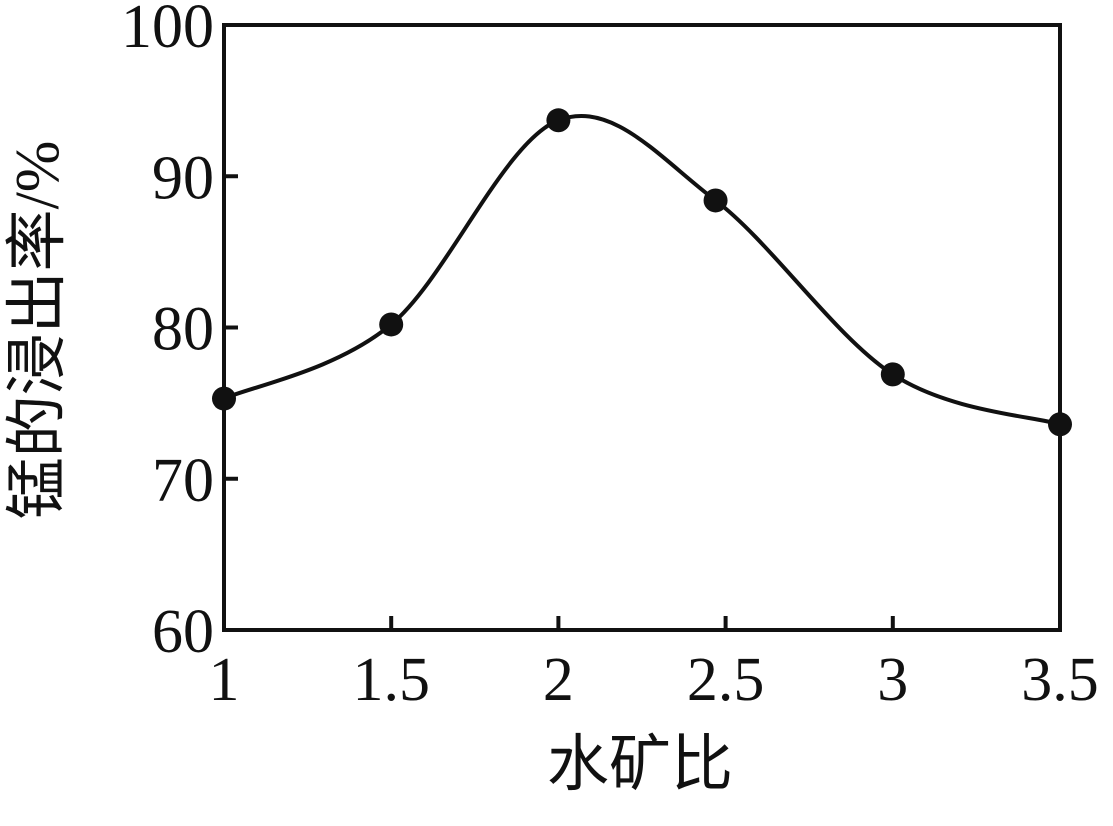 This screenshot has height=826, width=1113. What do you see at coordinates (726, 680) in the screenshot?
I see `x-tick-label: 2.5` at bounding box center [726, 680].